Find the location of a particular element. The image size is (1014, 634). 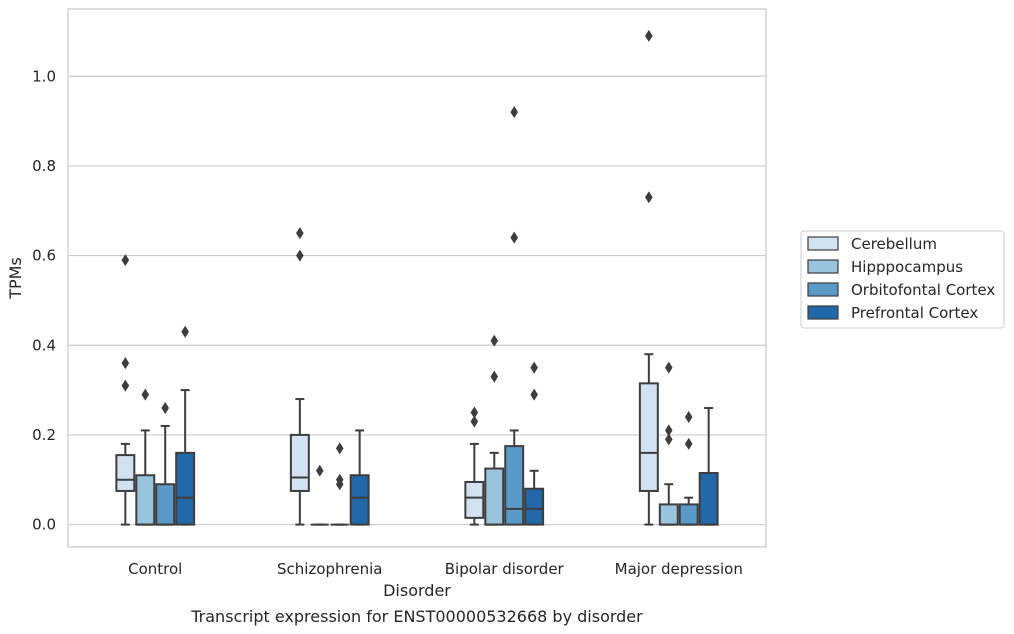

x-tick-label: Control is located at coordinates (155, 569).